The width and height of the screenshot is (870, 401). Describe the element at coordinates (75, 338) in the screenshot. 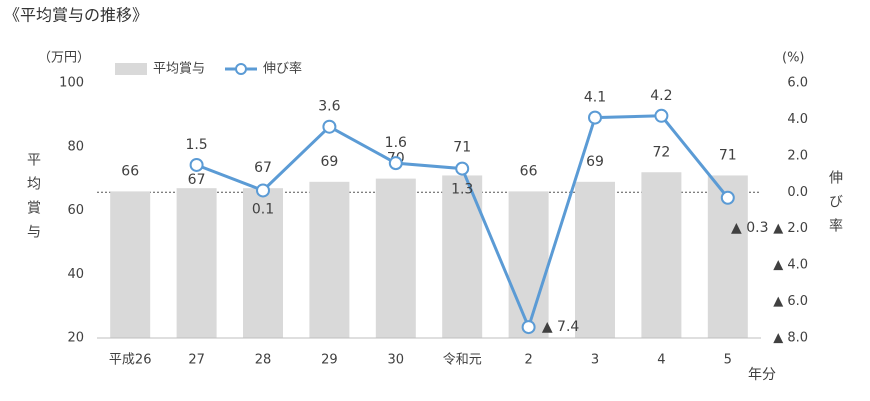

I see `y-tick-label: 20` at that location.